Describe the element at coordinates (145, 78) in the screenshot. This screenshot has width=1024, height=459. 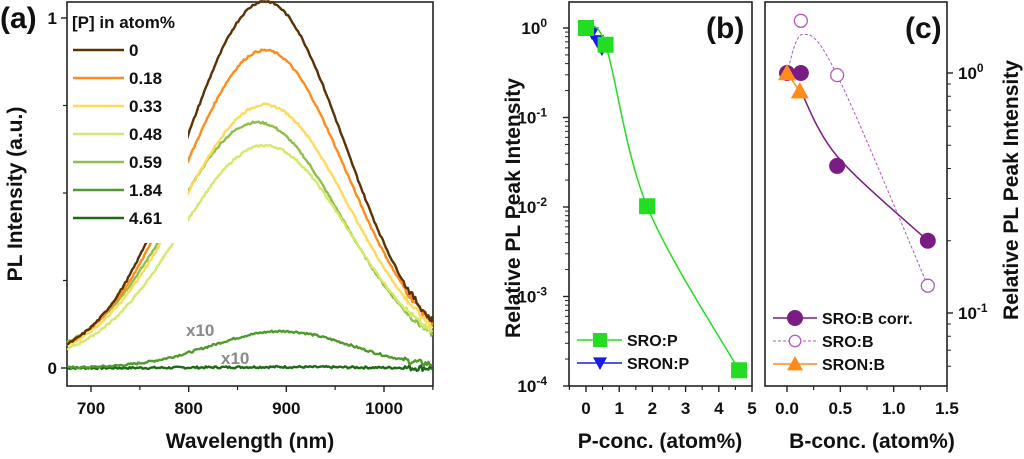
I see `legend-label-0.18: 0.18` at that location.